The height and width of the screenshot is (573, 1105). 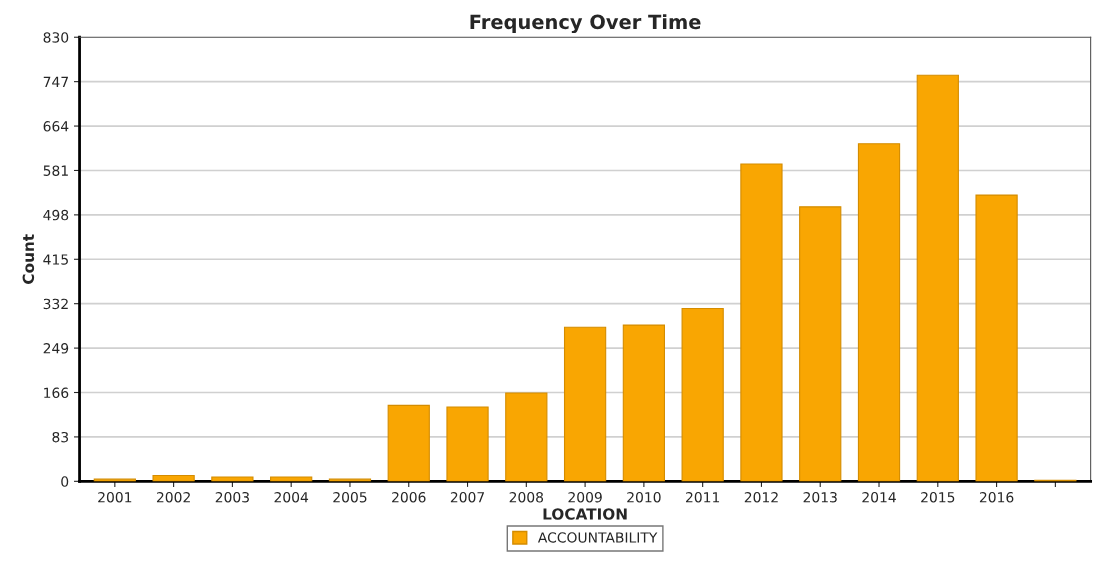 What do you see at coordinates (350, 497) in the screenshot?
I see `x-tick-label: 2005` at bounding box center [350, 497].